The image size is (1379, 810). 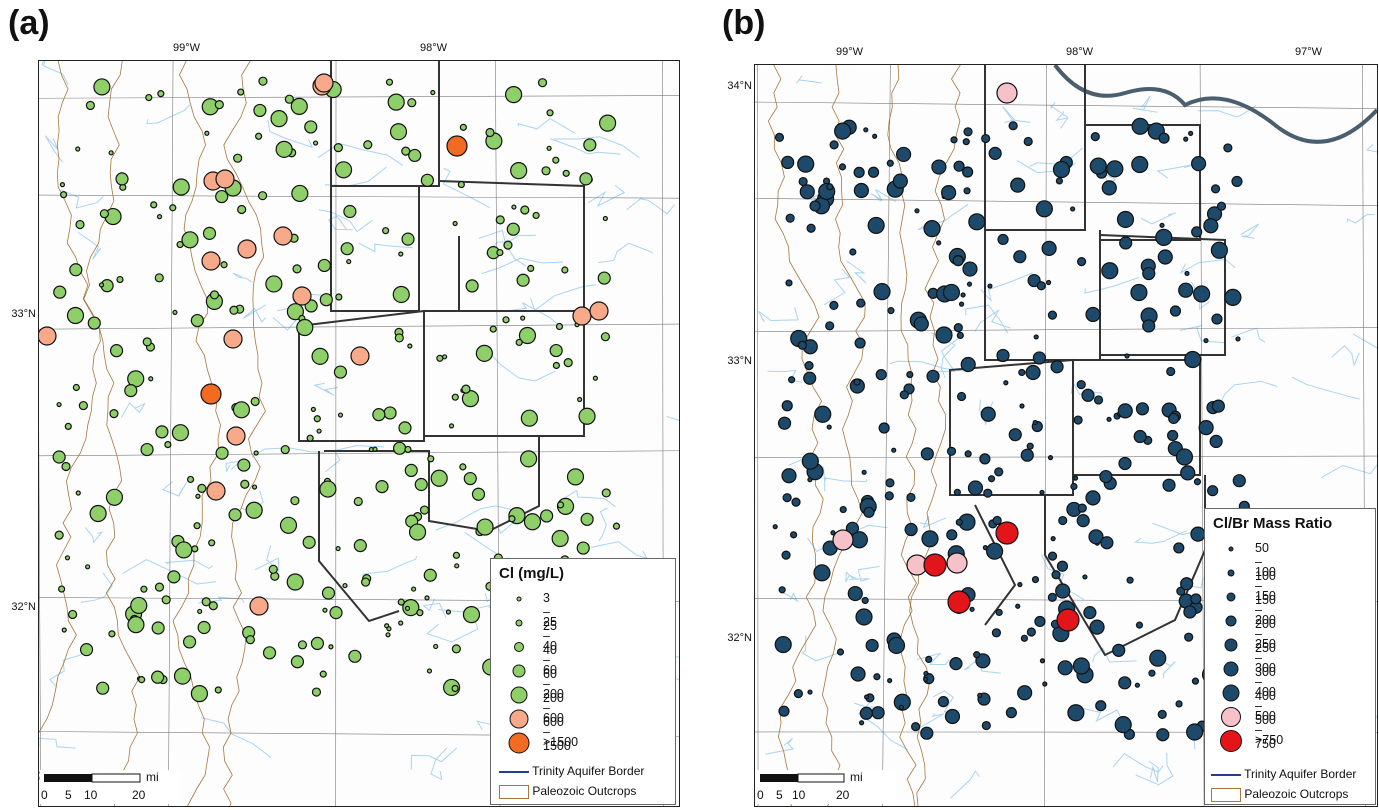 I want to click on aquifer-county-outline, so click(x=504, y=373).